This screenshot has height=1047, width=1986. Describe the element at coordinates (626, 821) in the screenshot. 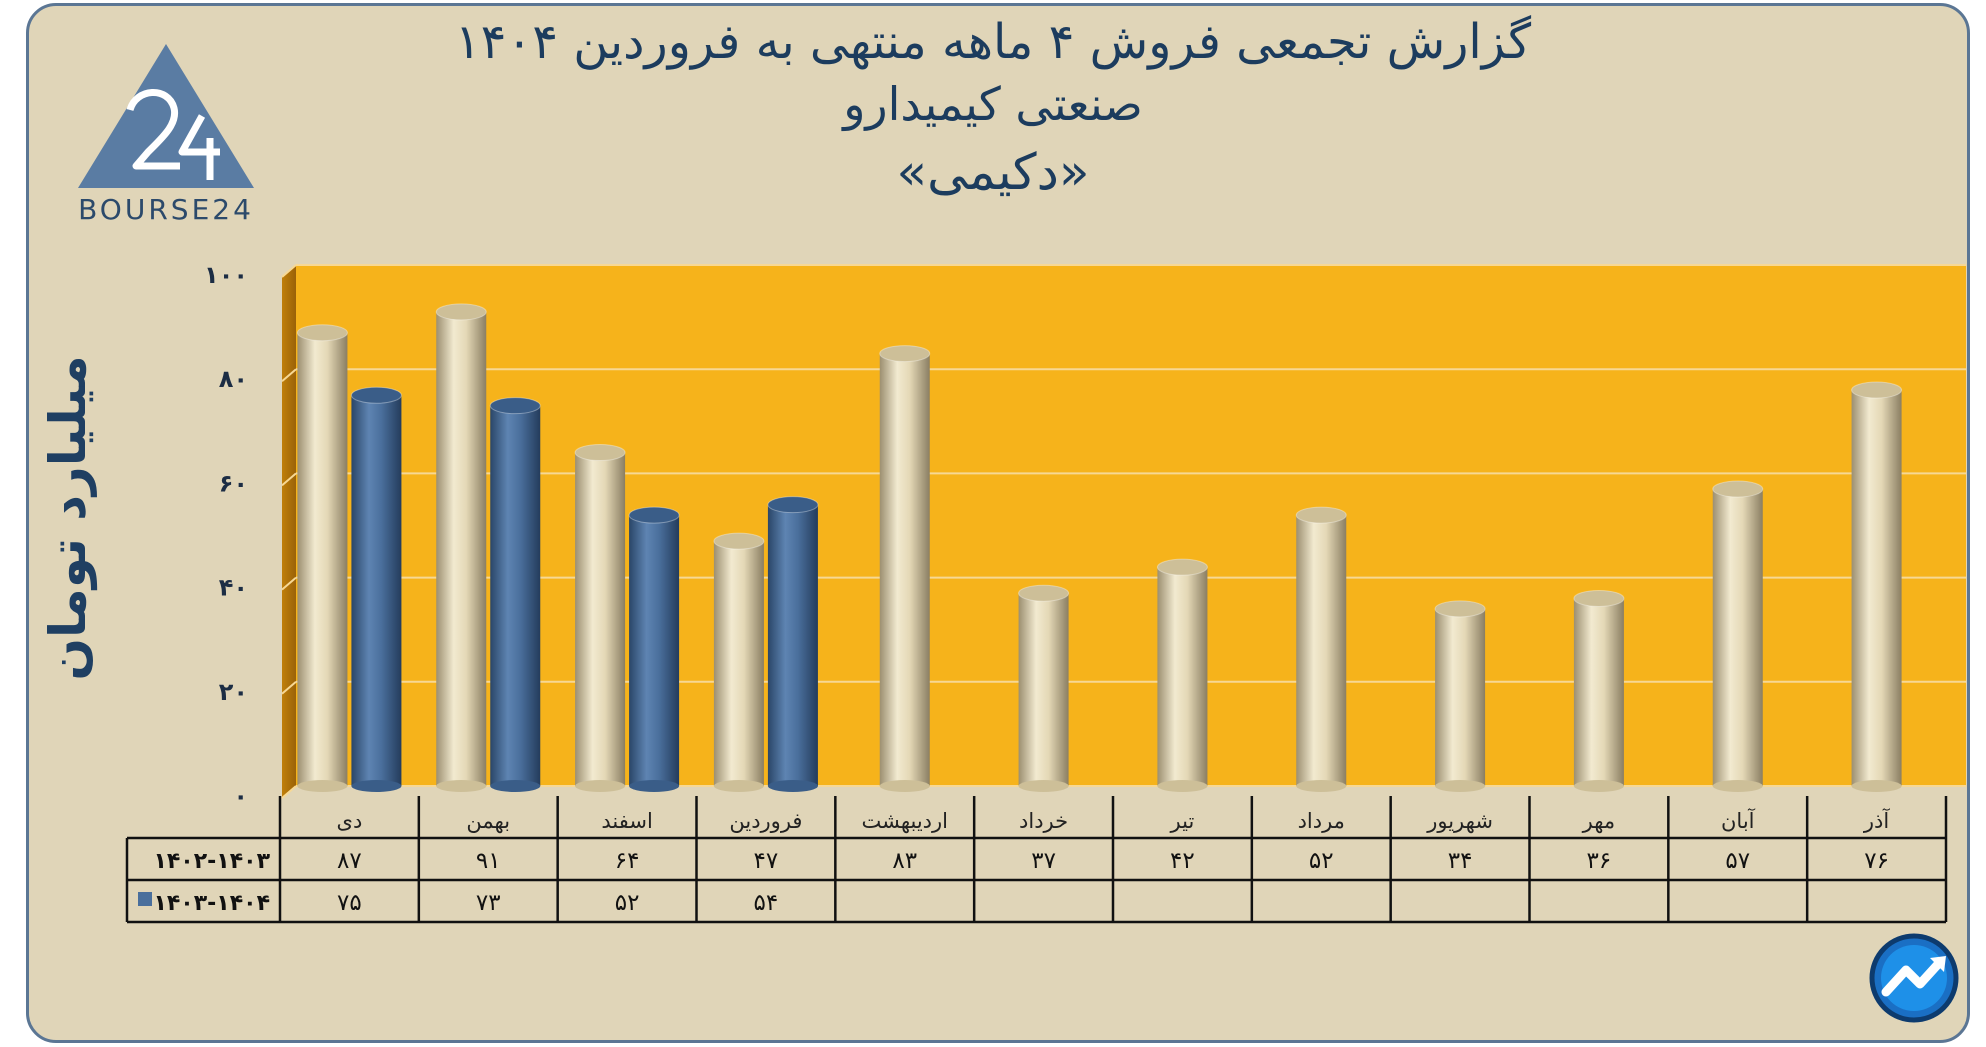

I see `category-label: اسفند` at that location.